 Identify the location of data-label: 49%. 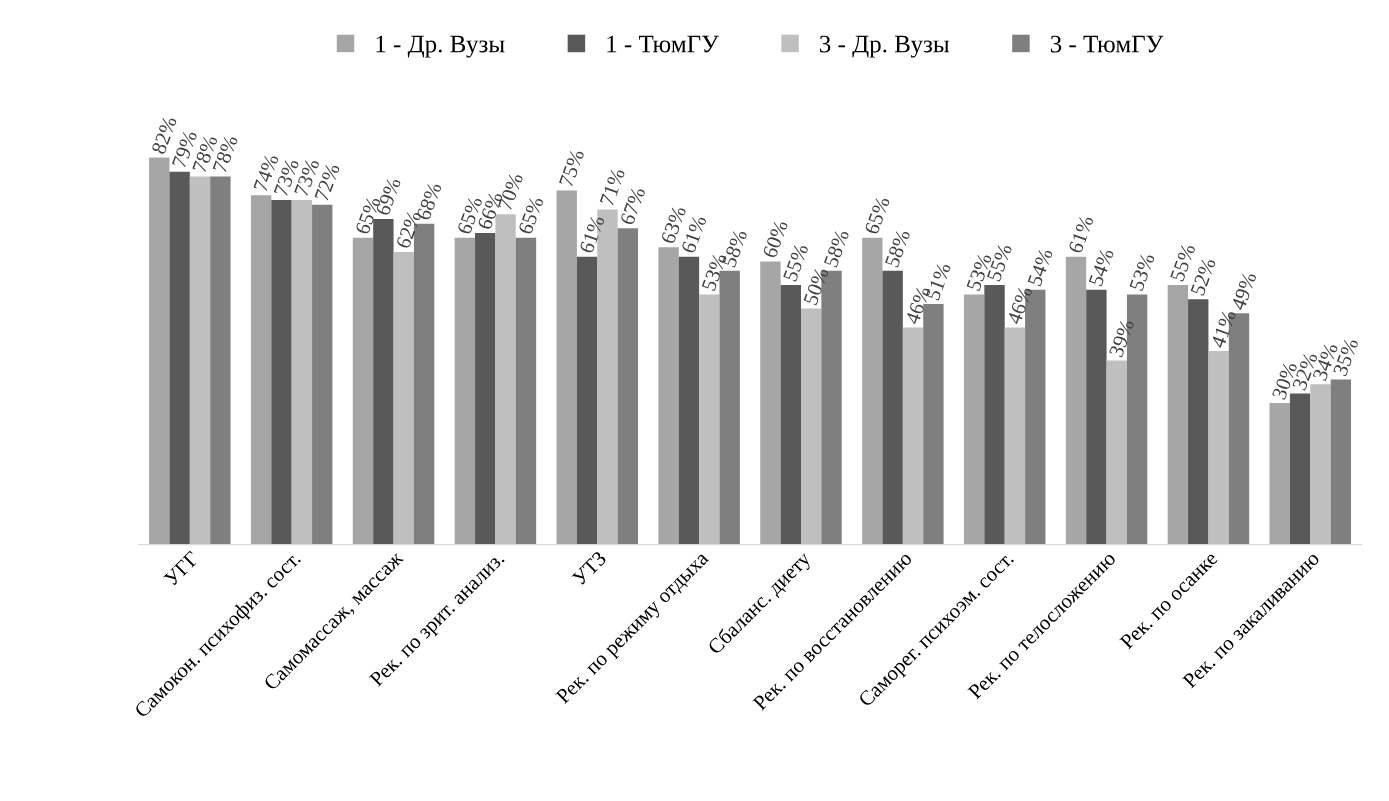
(1243, 291).